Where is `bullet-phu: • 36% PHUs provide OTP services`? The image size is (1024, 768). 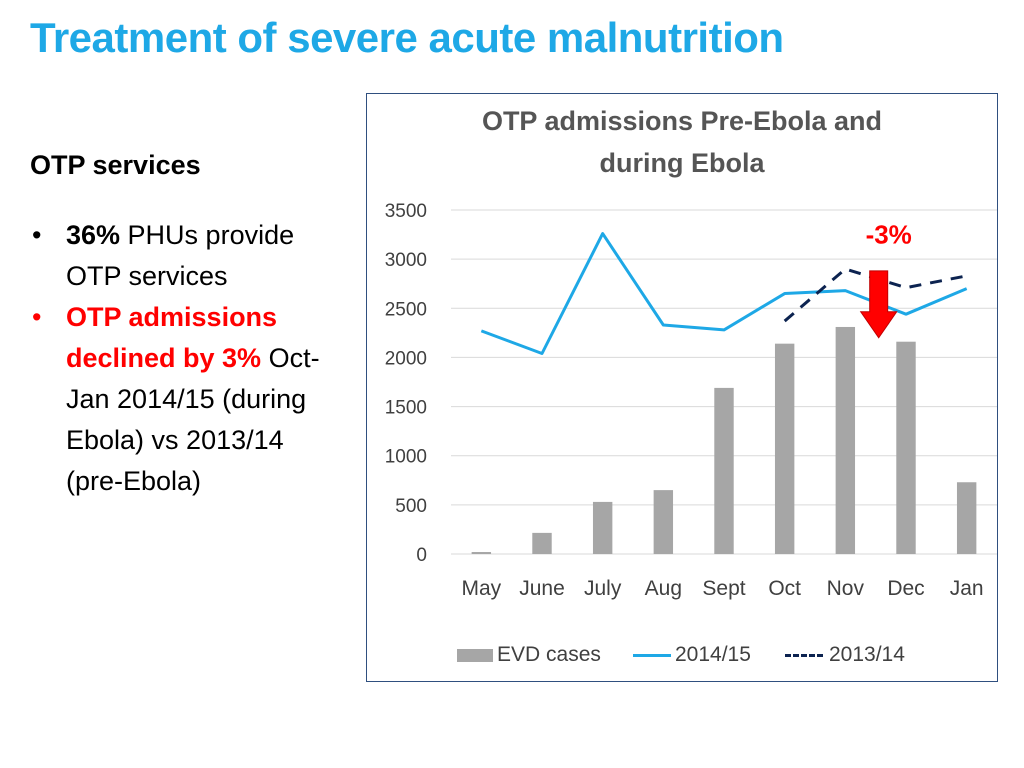 bullet-phu: • 36% PHUs provide OTP services is located at coordinates (185, 256).